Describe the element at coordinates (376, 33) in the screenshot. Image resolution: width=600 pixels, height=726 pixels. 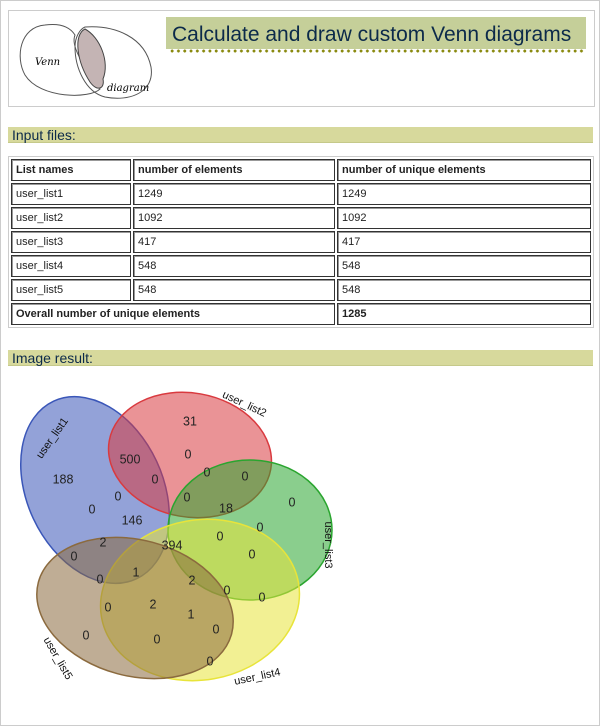
I see `page-title: Calculate and draw custom Venn diagrams` at that location.